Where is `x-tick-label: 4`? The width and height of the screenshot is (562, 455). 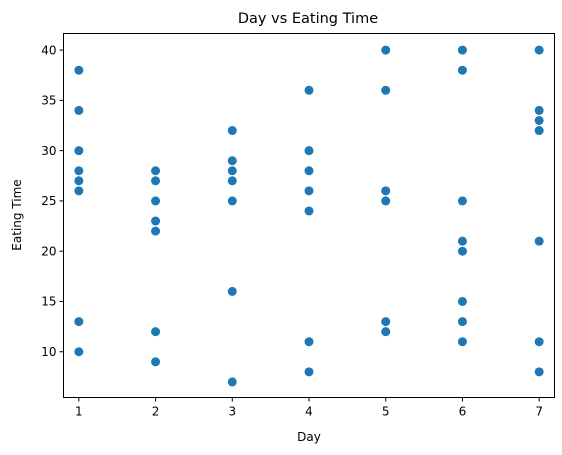 x-tick-label: 4 is located at coordinates (309, 412).